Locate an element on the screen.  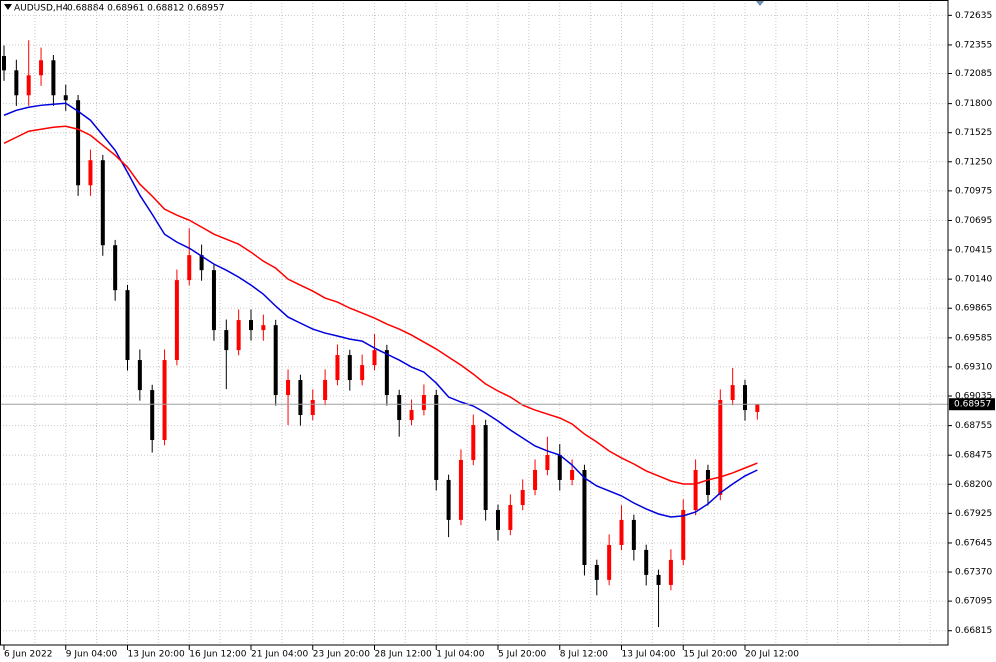
y-tick-label: 0.71525 is located at coordinates (973, 133).